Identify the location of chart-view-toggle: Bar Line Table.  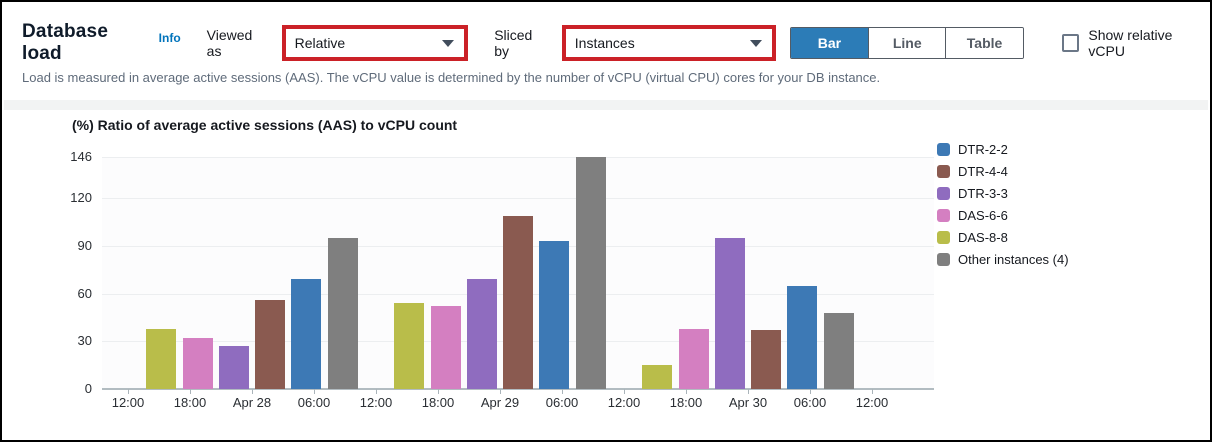
(906, 43).